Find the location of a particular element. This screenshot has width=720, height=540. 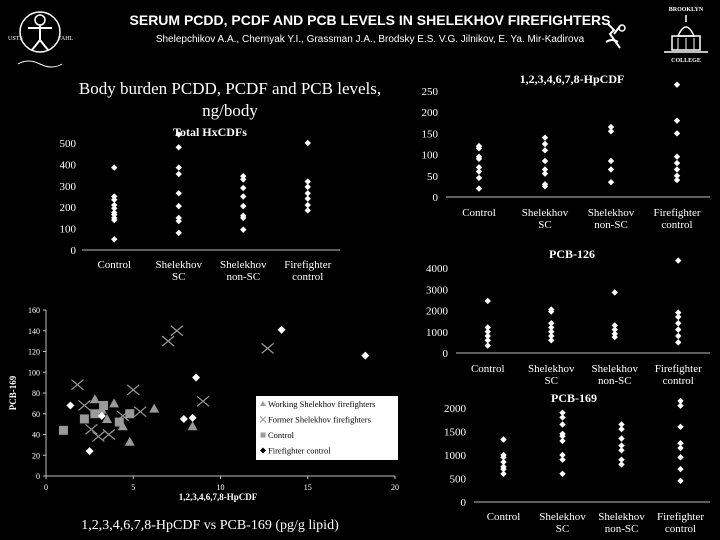

y-tick-label: 60 is located at coordinates (36, 414).